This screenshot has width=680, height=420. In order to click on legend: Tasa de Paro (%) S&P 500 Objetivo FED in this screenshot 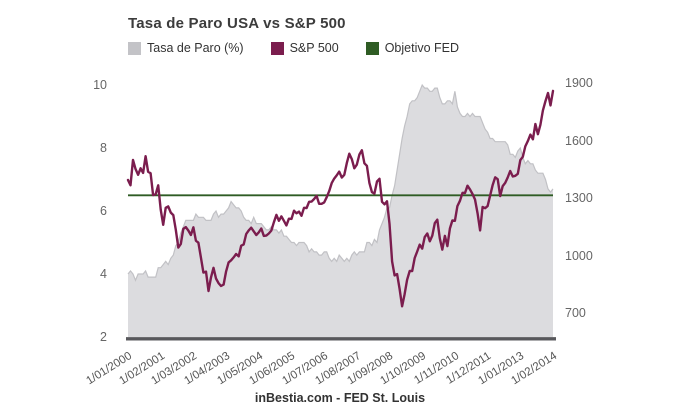, I will do `click(293, 48)`.